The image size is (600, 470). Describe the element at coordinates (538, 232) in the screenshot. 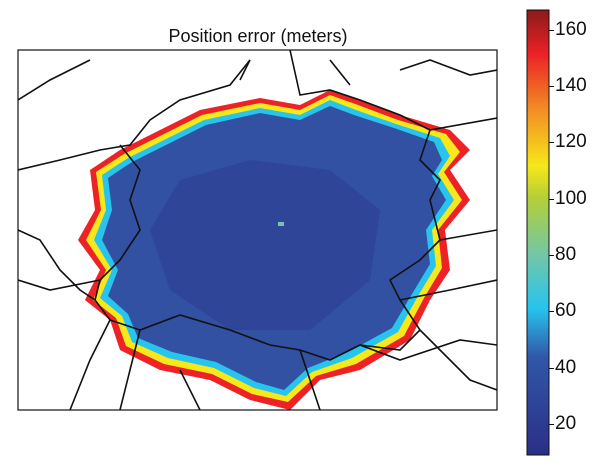

I see `colorbar` at that location.